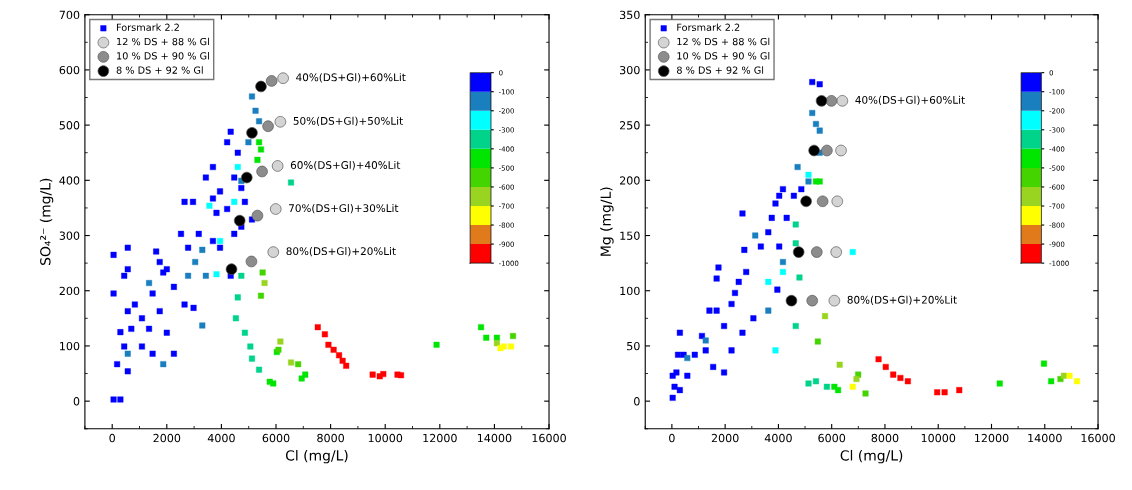  I want to click on y-tick-label: 500, so click(69, 125).